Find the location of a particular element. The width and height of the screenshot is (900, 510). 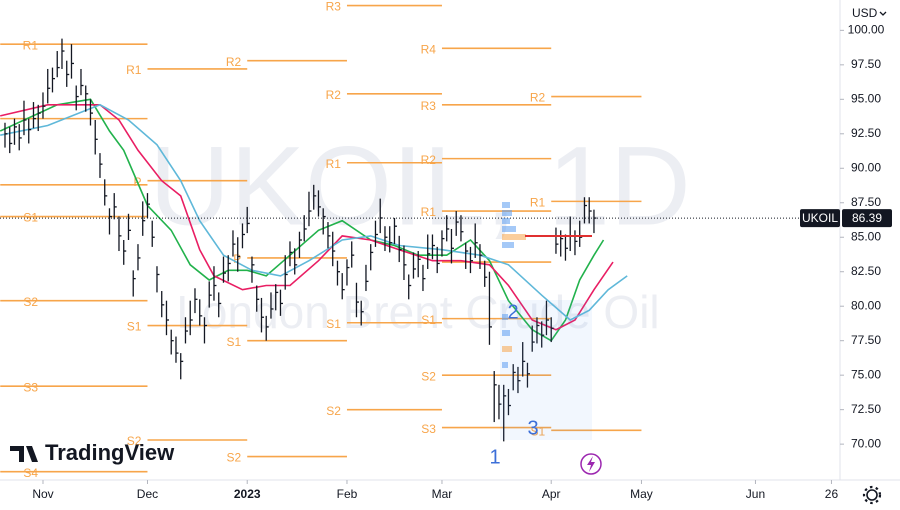

price-tag-bg is located at coordinates (867, 218).